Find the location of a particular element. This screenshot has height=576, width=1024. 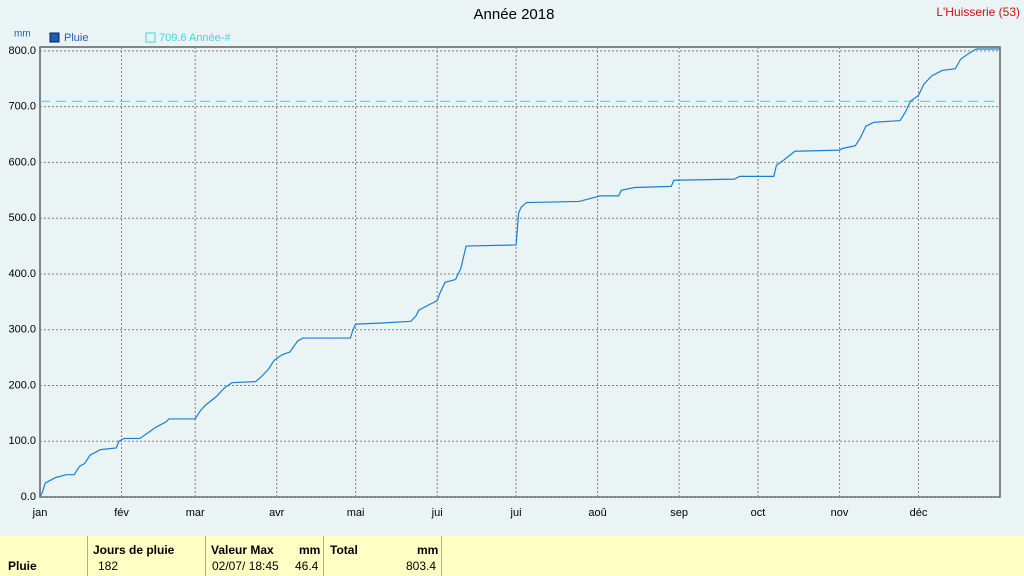

row-label: Pluie is located at coordinates (22, 566).